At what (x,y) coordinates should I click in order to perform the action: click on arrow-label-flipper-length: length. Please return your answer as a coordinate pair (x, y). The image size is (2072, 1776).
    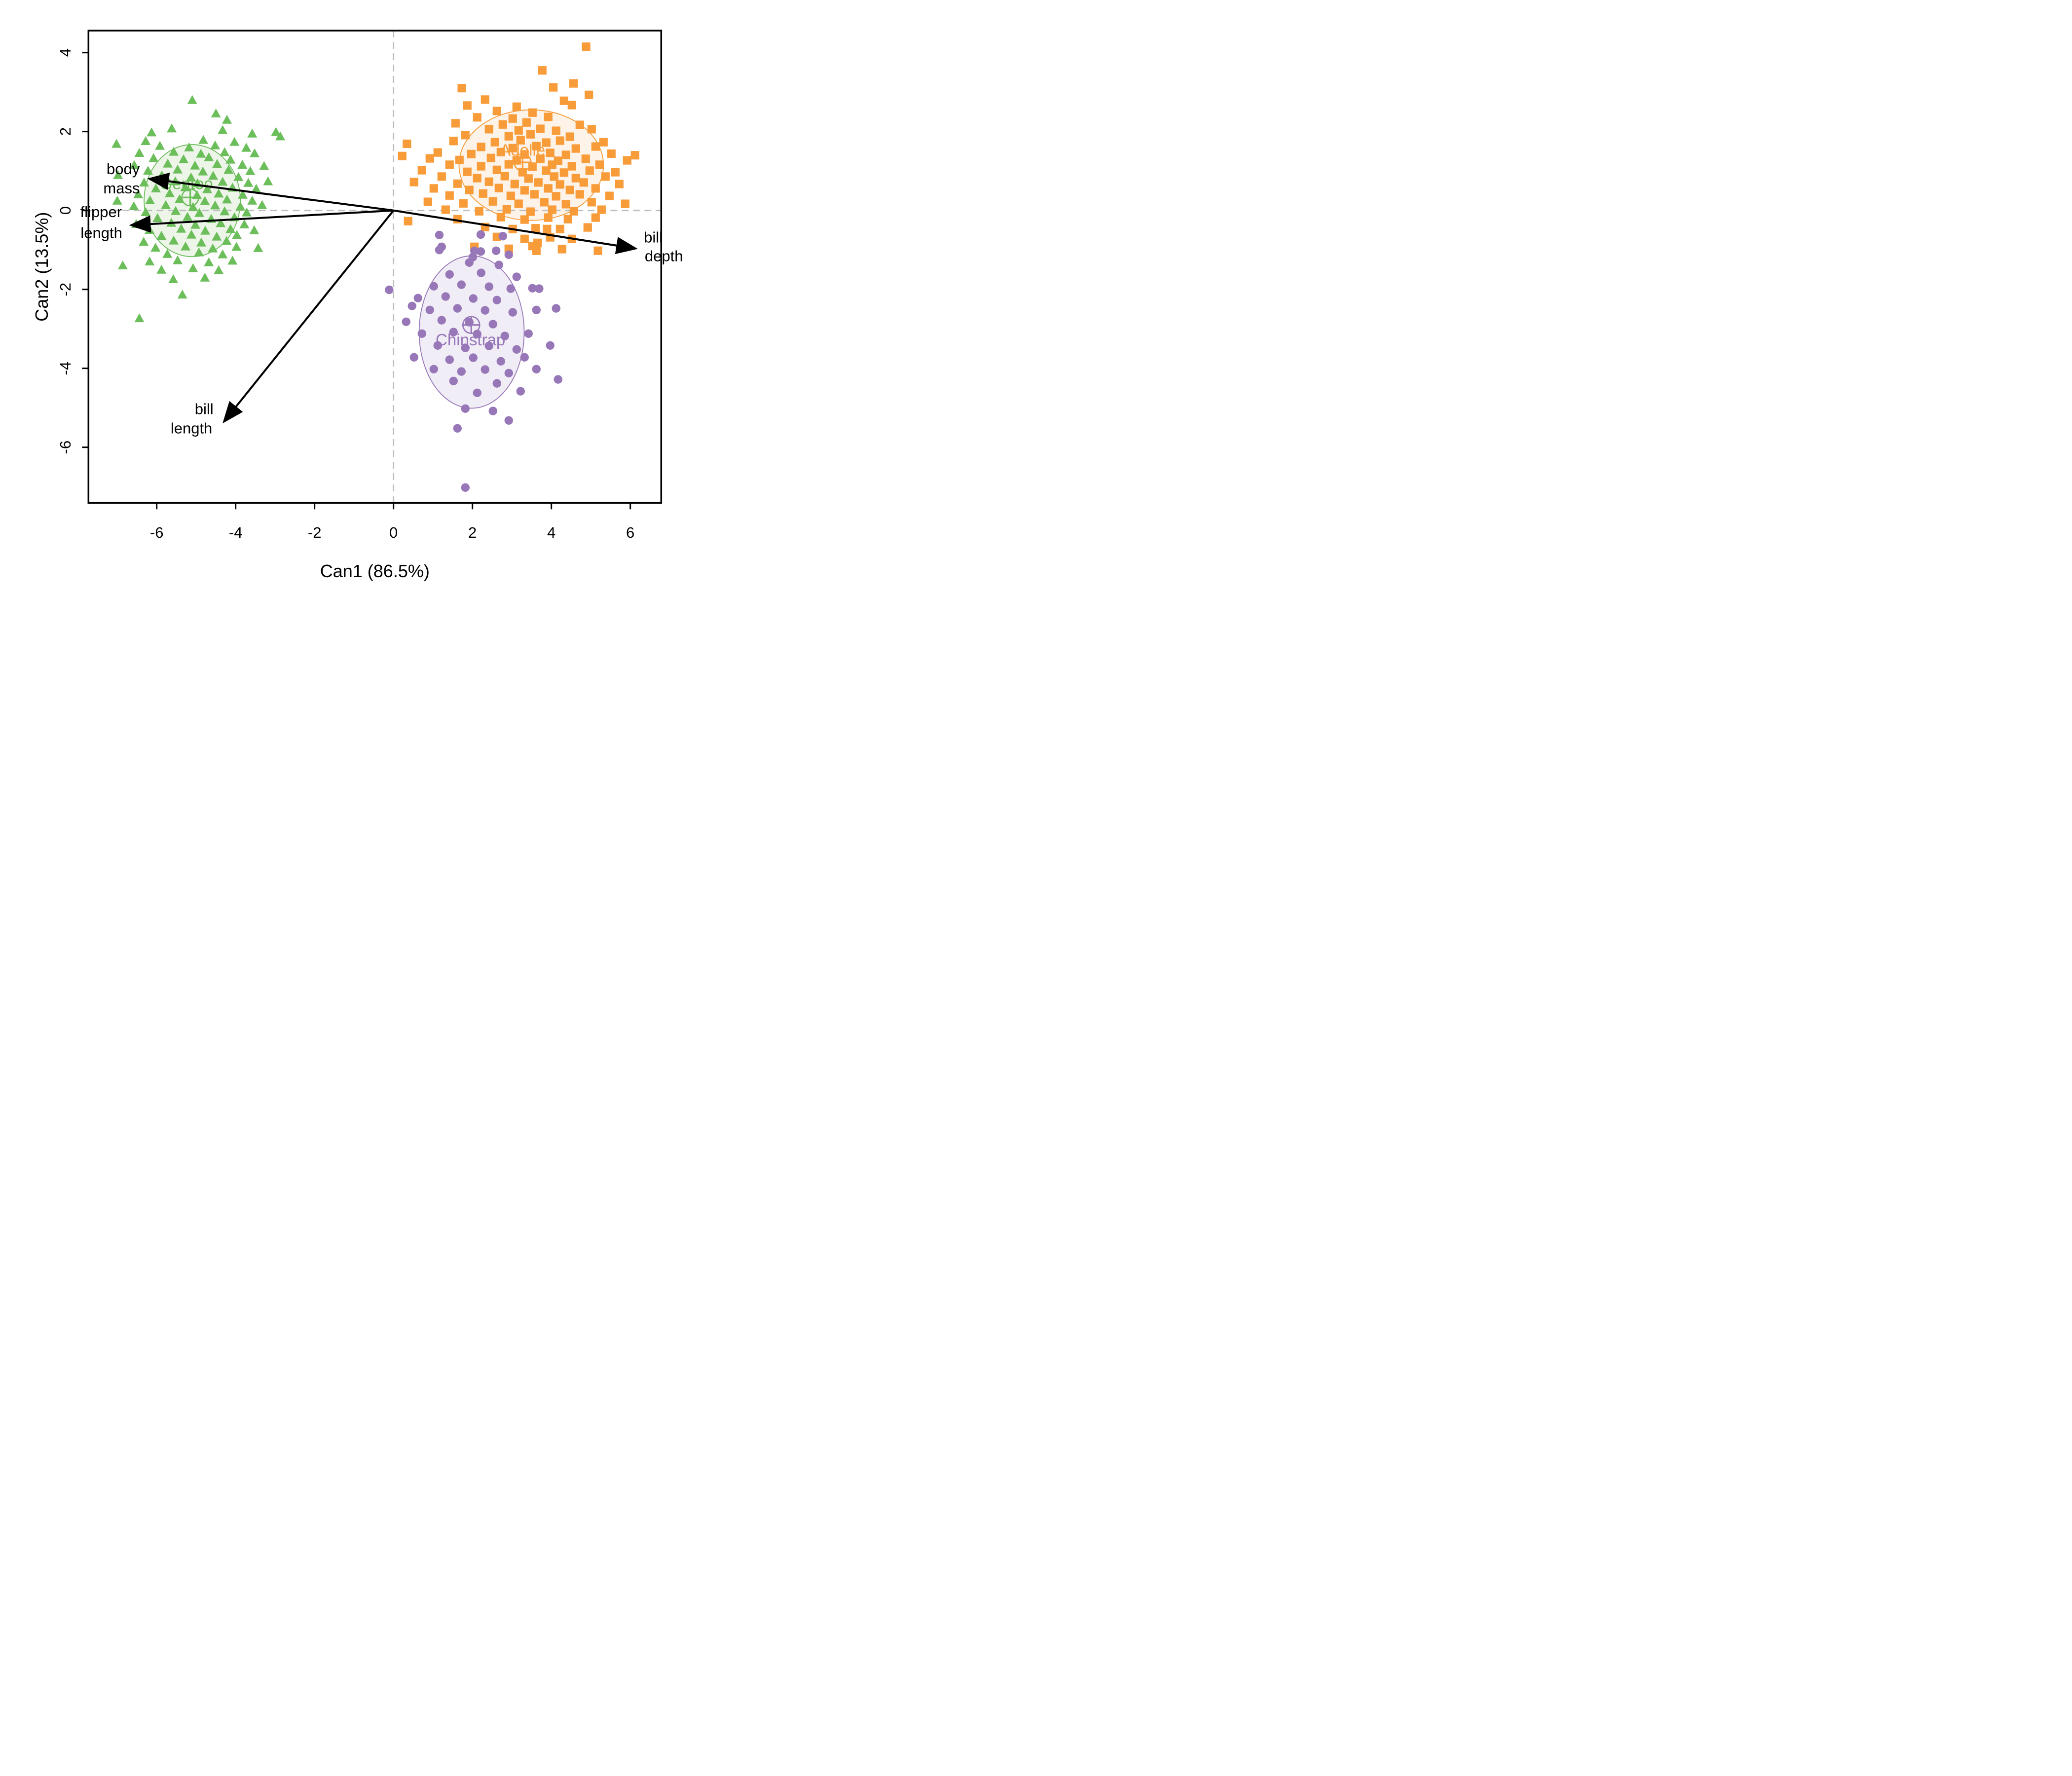
    Looking at the image, I should click on (101, 233).